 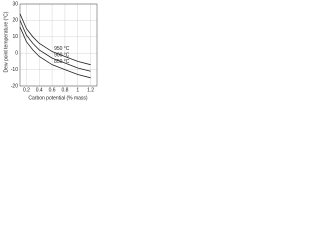 I want to click on y-tick-label: 20, so click(x=15, y=21).